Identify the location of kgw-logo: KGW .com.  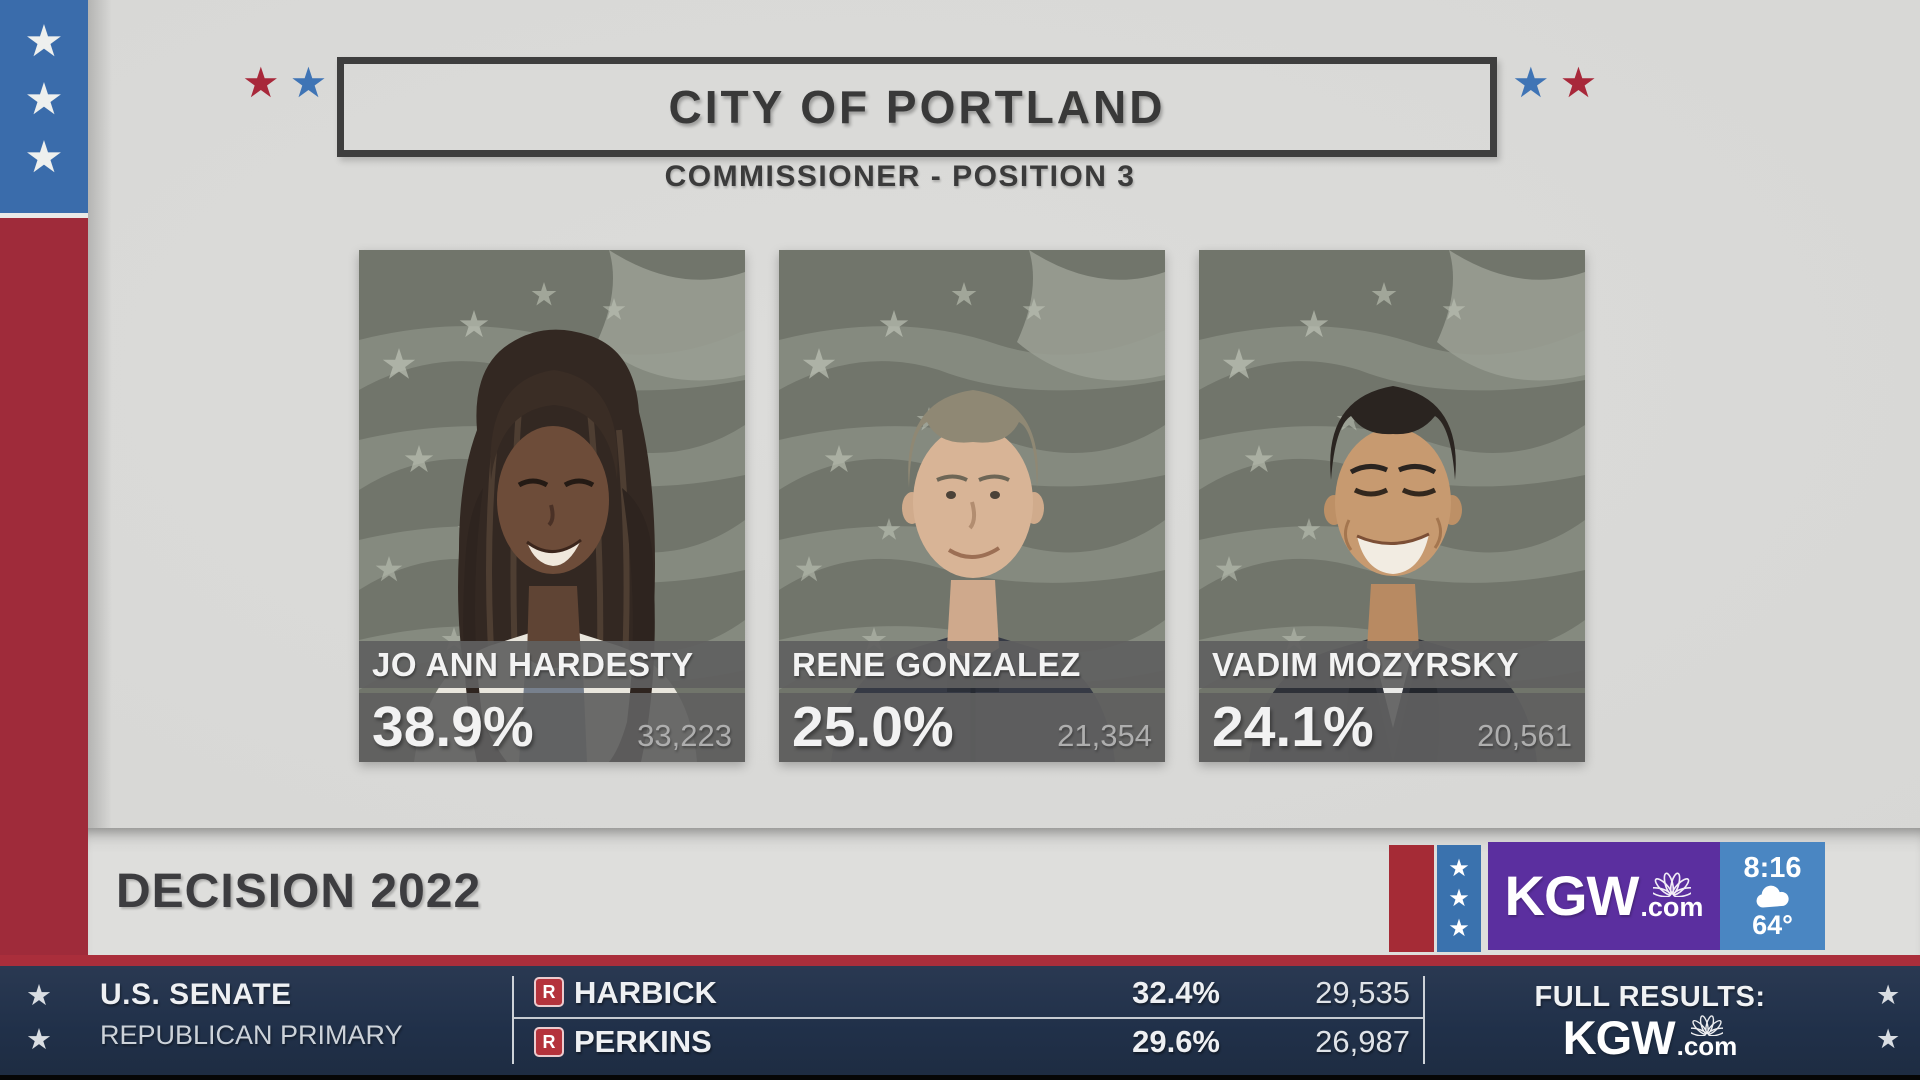
(1604, 896).